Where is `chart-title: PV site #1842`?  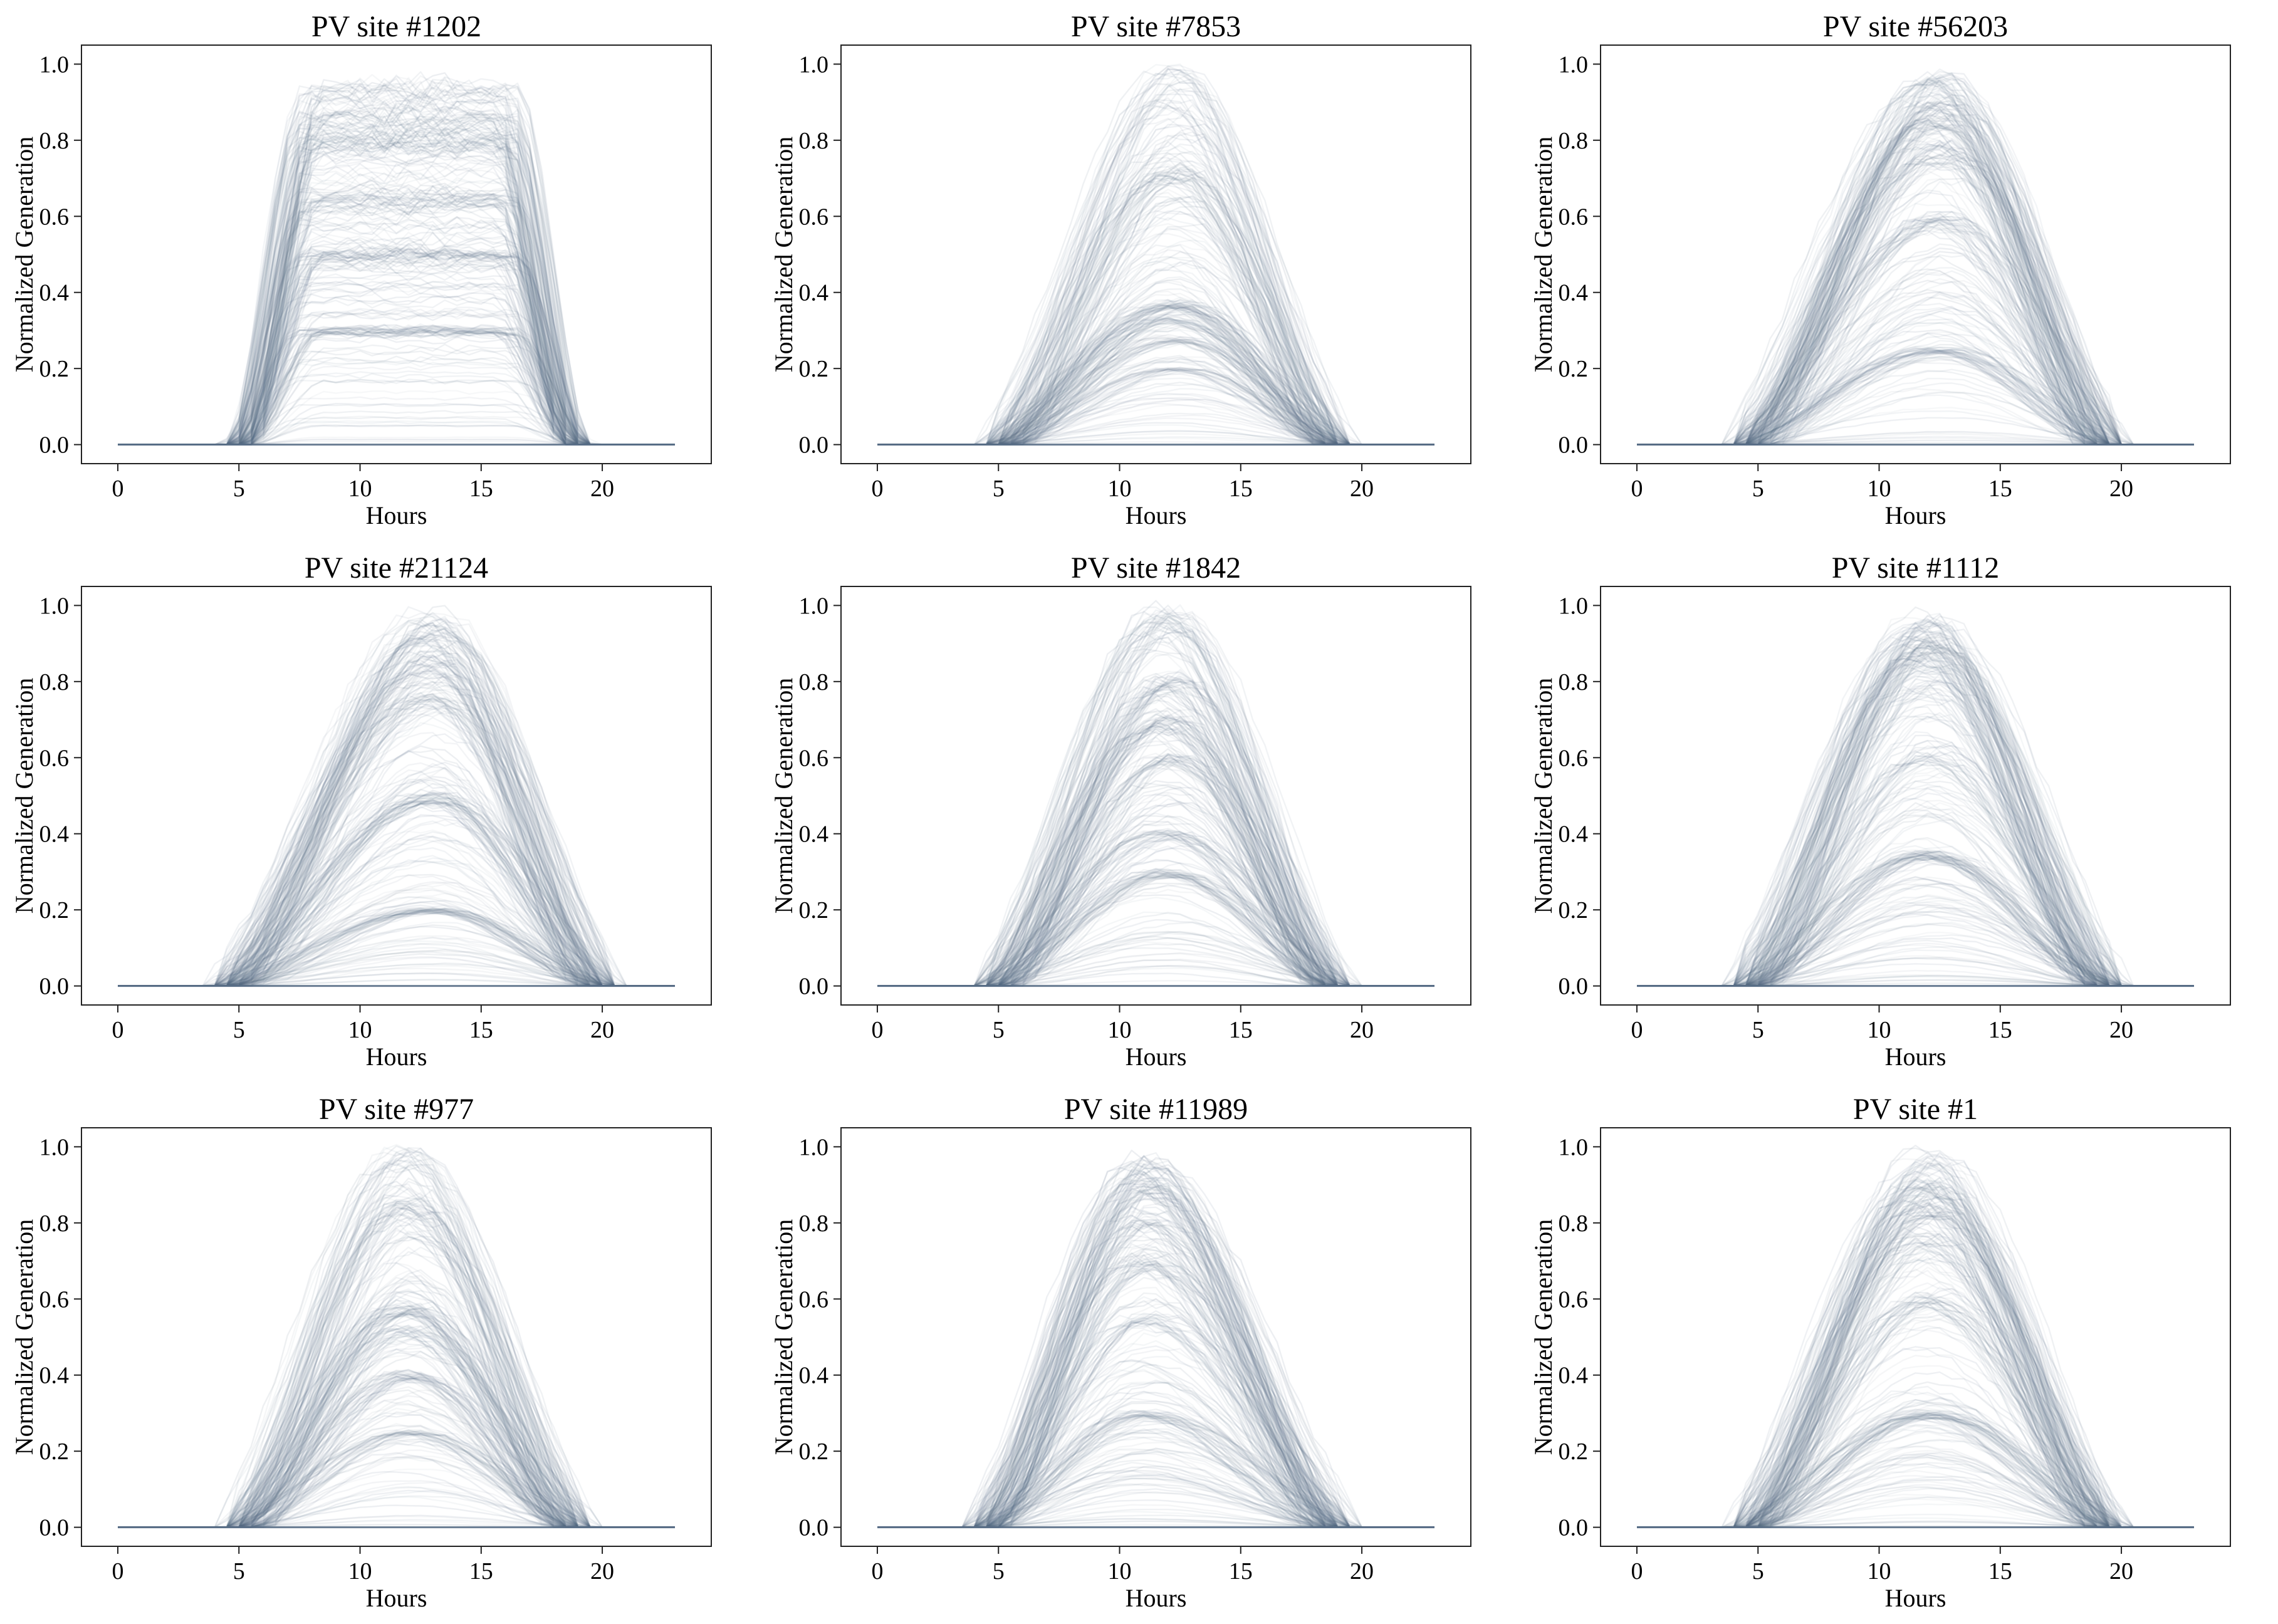
chart-title: PV site #1842 is located at coordinates (1156, 568).